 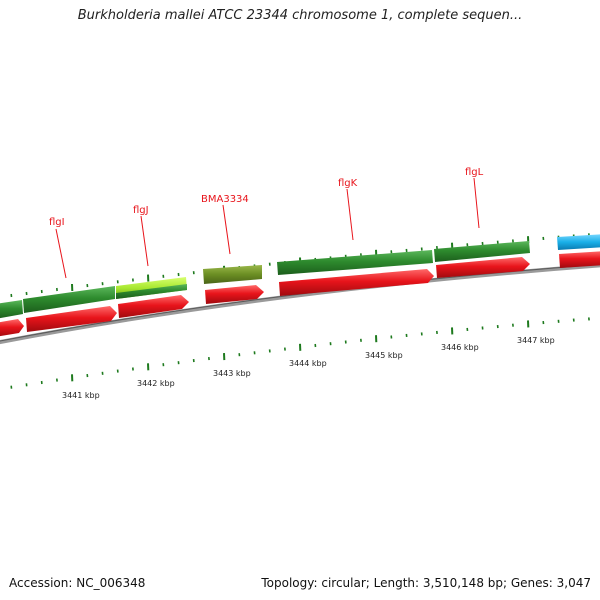 What do you see at coordinates (77, 583) in the screenshot?
I see `accession-text: Accession: NC_006348` at bounding box center [77, 583].